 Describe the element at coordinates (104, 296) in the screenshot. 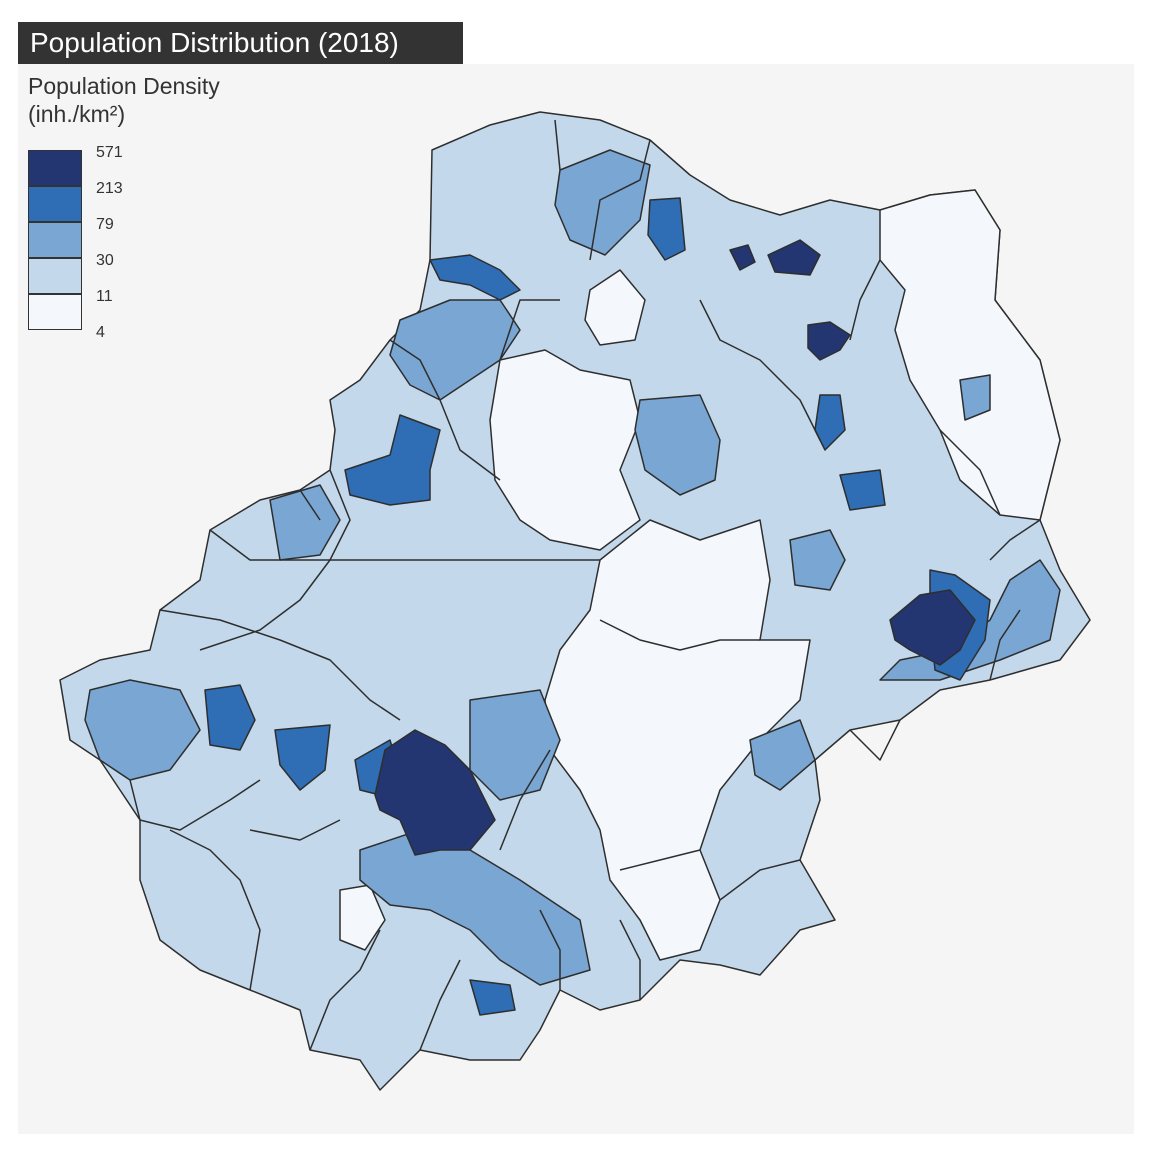

I see `legend-break-label: 11` at that location.